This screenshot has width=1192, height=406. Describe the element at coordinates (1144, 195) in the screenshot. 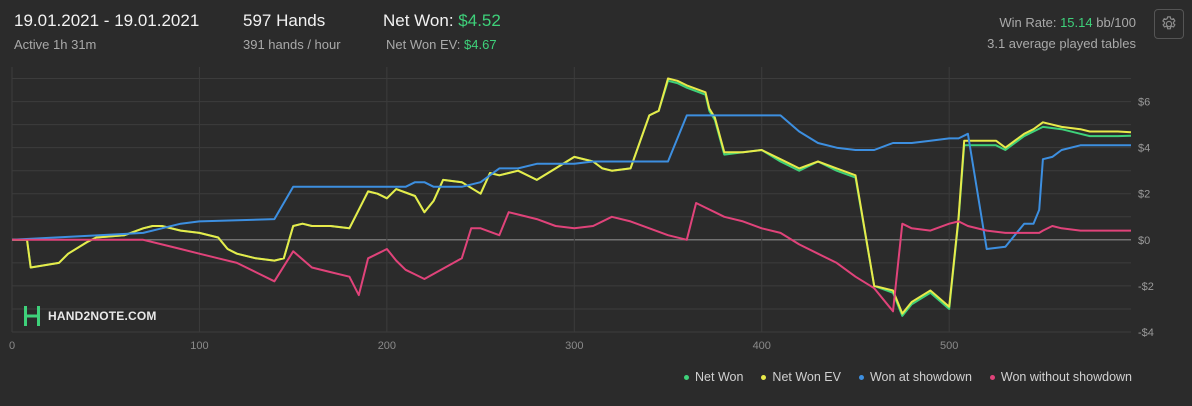

I see `y-tick-label: $2` at that location.